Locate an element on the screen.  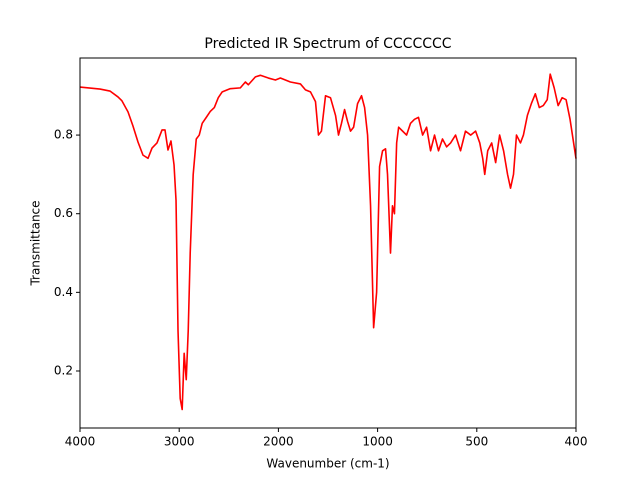
y-tick-label: 0.6 is located at coordinates (63, 213).